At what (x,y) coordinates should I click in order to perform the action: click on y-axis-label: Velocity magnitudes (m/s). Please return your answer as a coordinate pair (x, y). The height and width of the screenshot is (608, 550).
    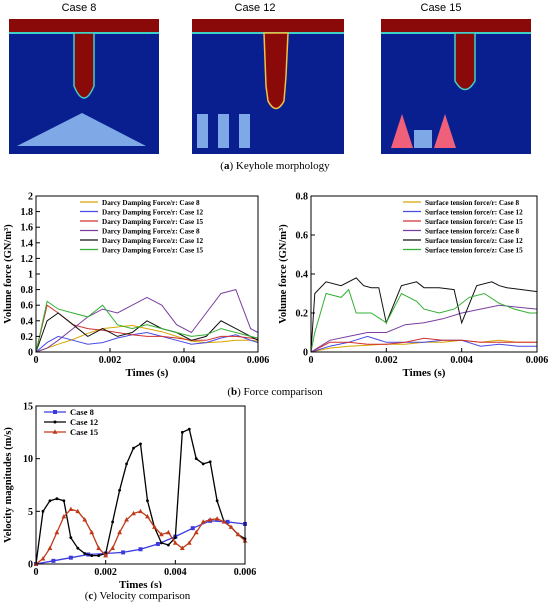
    Looking at the image, I should click on (8, 485).